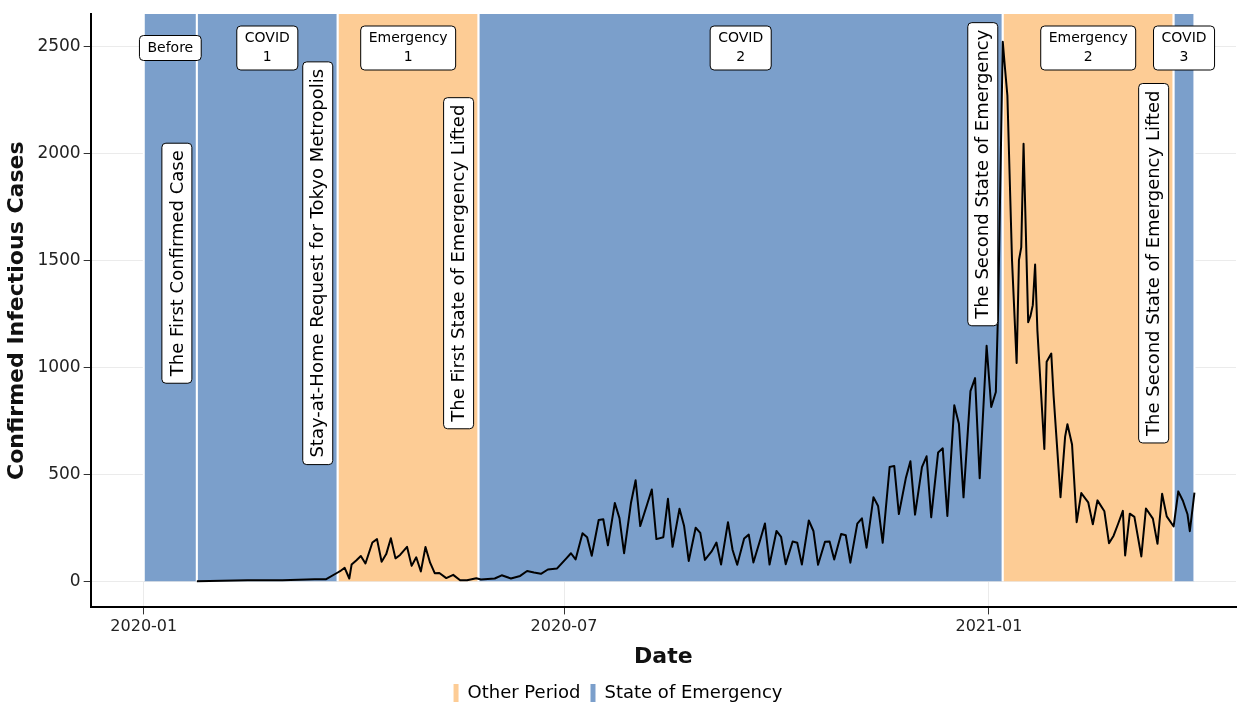 This screenshot has height=712, width=1238. Describe the element at coordinates (59, 258) in the screenshot. I see `y-tick-label: 1500` at that location.